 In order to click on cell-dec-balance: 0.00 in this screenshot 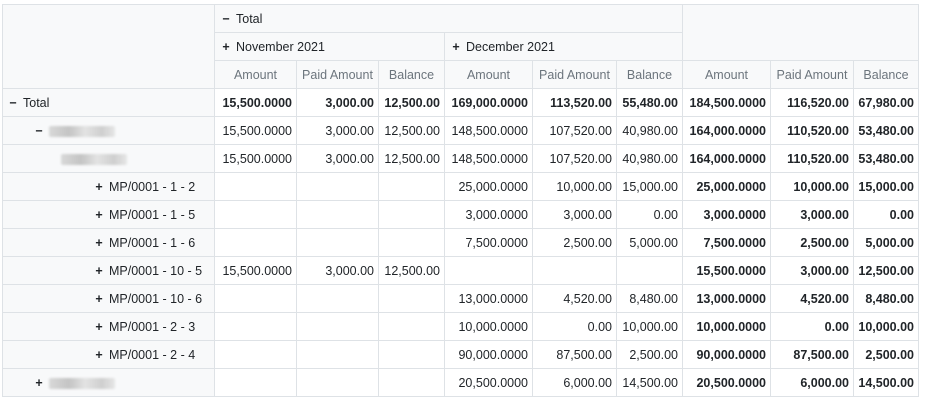, I will do `click(649, 214)`.